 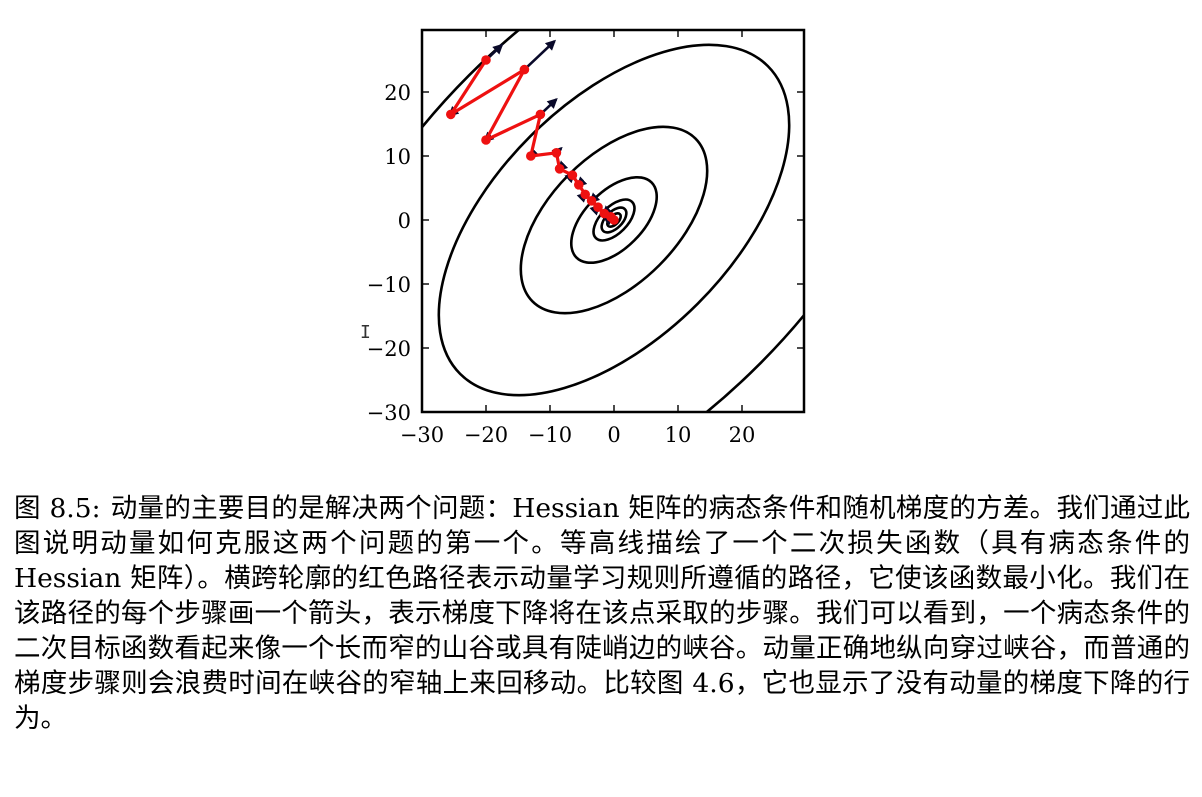 I want to click on caption-label: 图 8.5:, so click(x=57, y=508).